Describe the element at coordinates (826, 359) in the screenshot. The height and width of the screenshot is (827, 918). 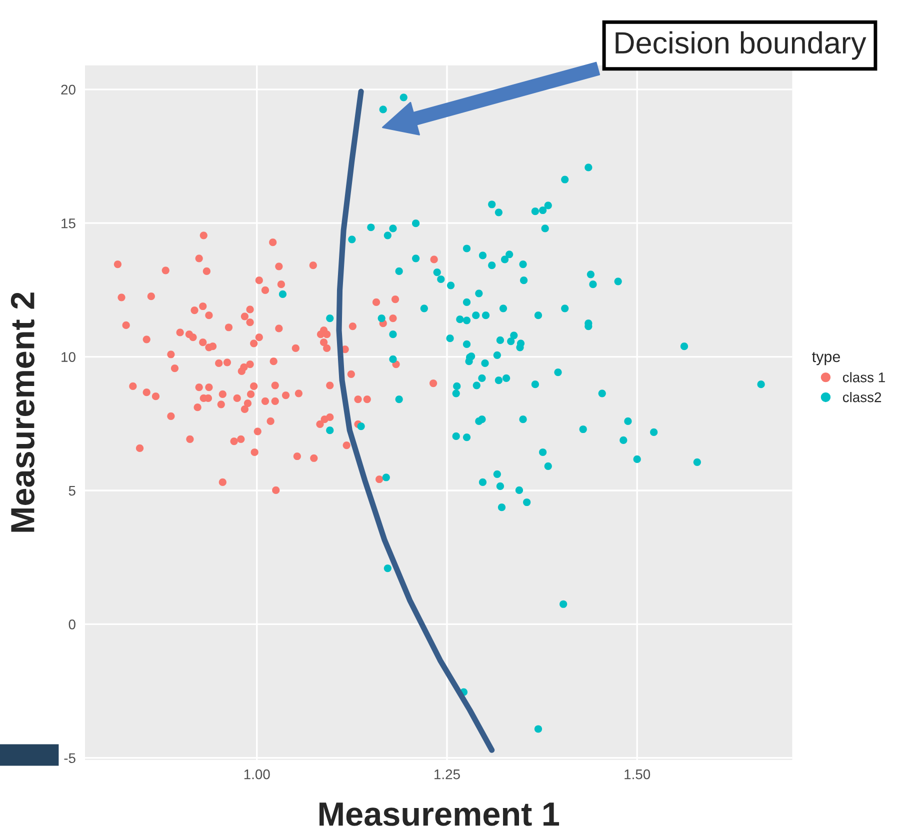
I see `legend-title: type` at that location.